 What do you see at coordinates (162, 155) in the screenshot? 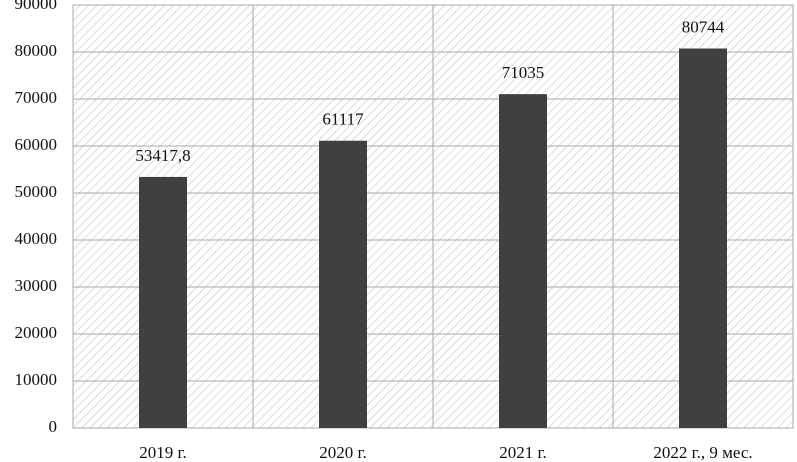
I see `value-label: 53417,8` at bounding box center [162, 155].